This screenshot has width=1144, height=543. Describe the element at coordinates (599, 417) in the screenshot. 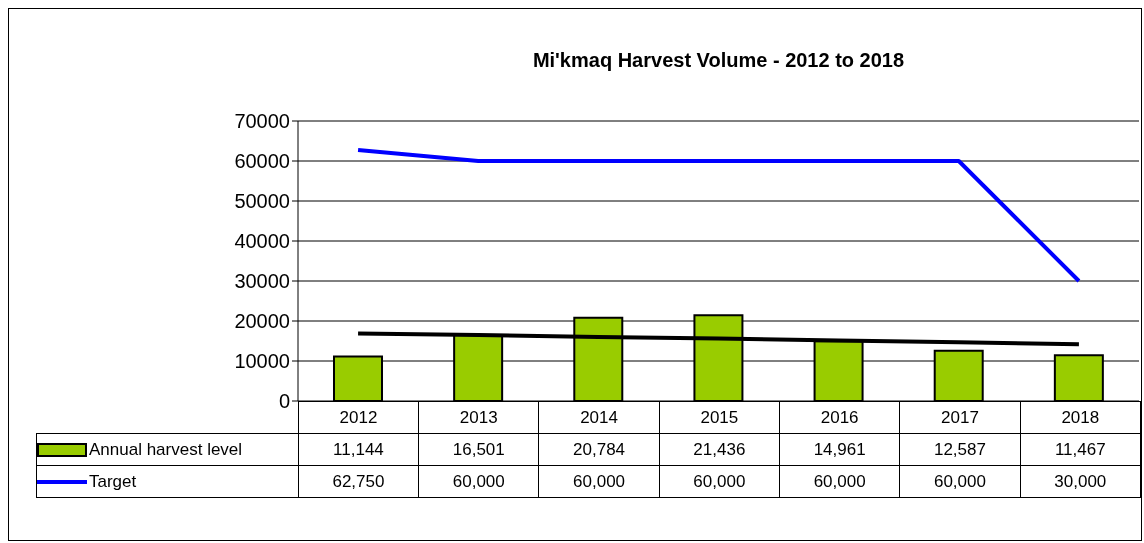

I see `x-tick-label: 2014` at that location.